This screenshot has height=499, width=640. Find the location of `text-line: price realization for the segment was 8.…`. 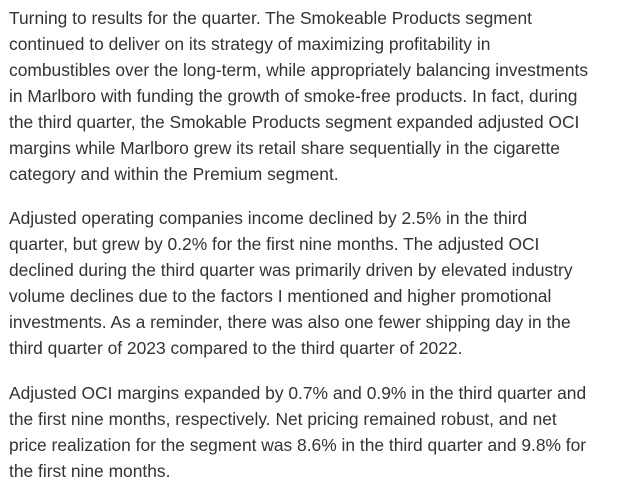

text-line: price realization for the segment was 8.… is located at coordinates (298, 445).